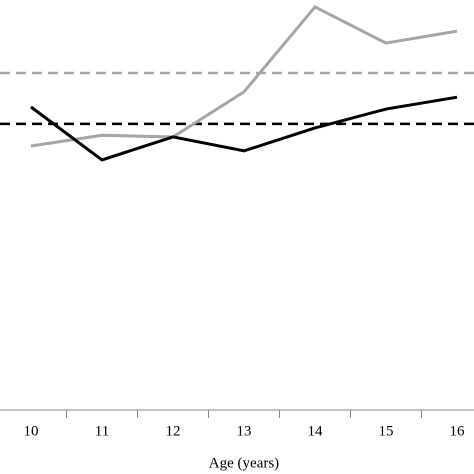 The height and width of the screenshot is (474, 474). Describe the element at coordinates (386, 431) in the screenshot. I see `x-tick-label: 15` at that location.